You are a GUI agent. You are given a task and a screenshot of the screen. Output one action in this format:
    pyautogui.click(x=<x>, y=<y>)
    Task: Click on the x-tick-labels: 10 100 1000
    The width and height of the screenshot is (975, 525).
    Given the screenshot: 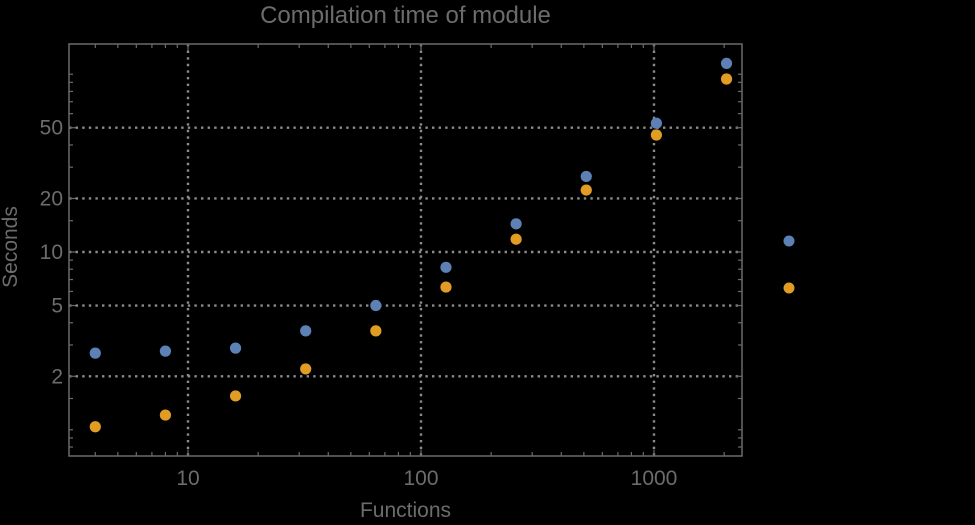 What is the action you would take?
    pyautogui.click(x=426, y=478)
    